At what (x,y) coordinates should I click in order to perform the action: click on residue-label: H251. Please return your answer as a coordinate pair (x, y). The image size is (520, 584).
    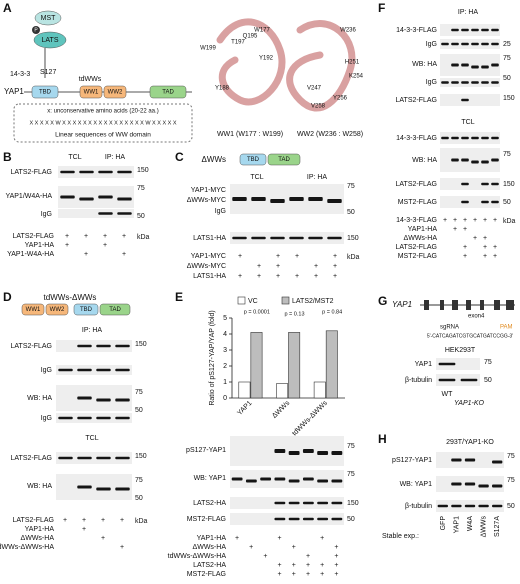
    Looking at the image, I should click on (352, 63).